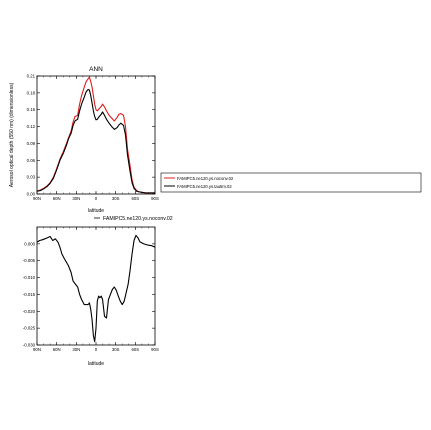 The image size is (431, 430). Describe the element at coordinates (29, 294) in the screenshot. I see `panel2-ytick-label: -0.015` at that location.